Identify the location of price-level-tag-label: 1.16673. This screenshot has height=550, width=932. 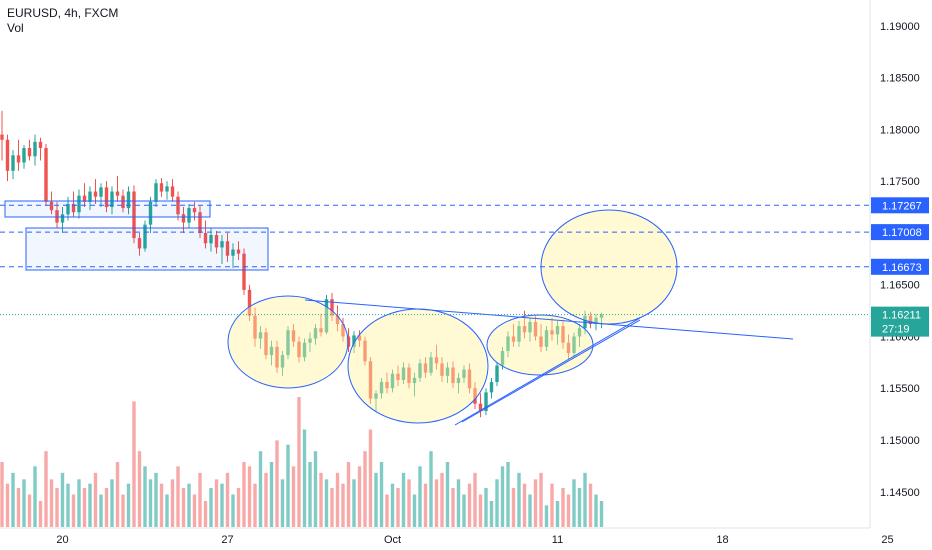
(902, 268).